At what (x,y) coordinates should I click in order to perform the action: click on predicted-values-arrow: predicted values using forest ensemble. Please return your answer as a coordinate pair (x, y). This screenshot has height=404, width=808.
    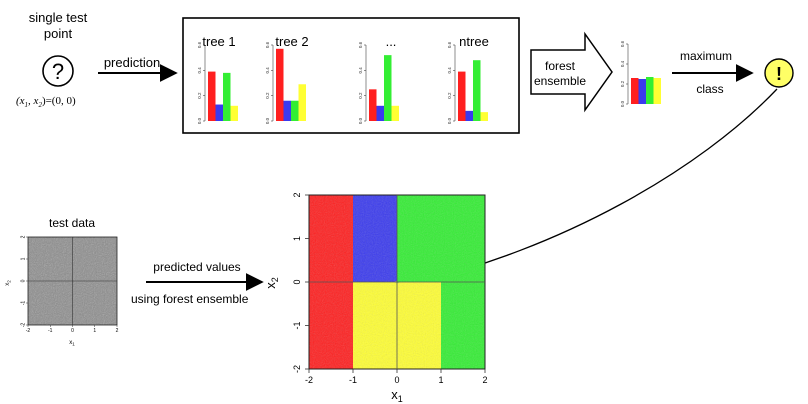
    Looking at the image, I should click on (197, 283).